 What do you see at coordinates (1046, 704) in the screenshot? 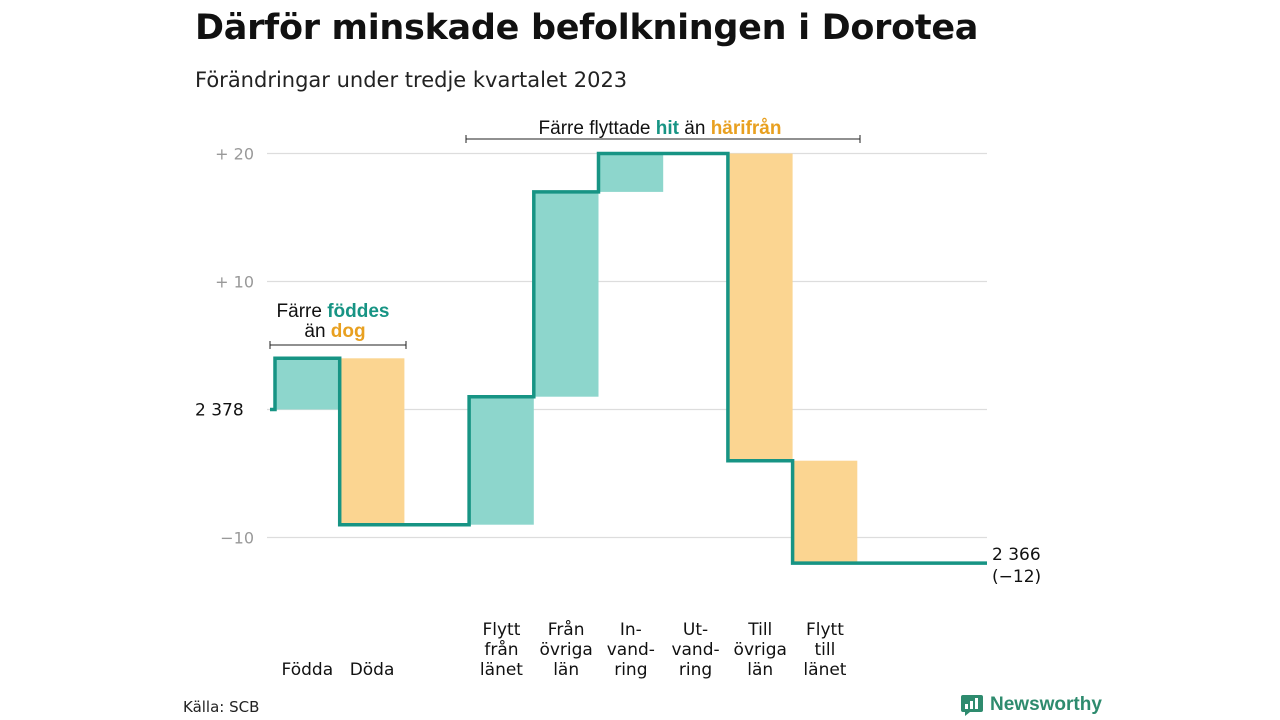
I see `brand-name: Newsworthy` at bounding box center [1046, 704].